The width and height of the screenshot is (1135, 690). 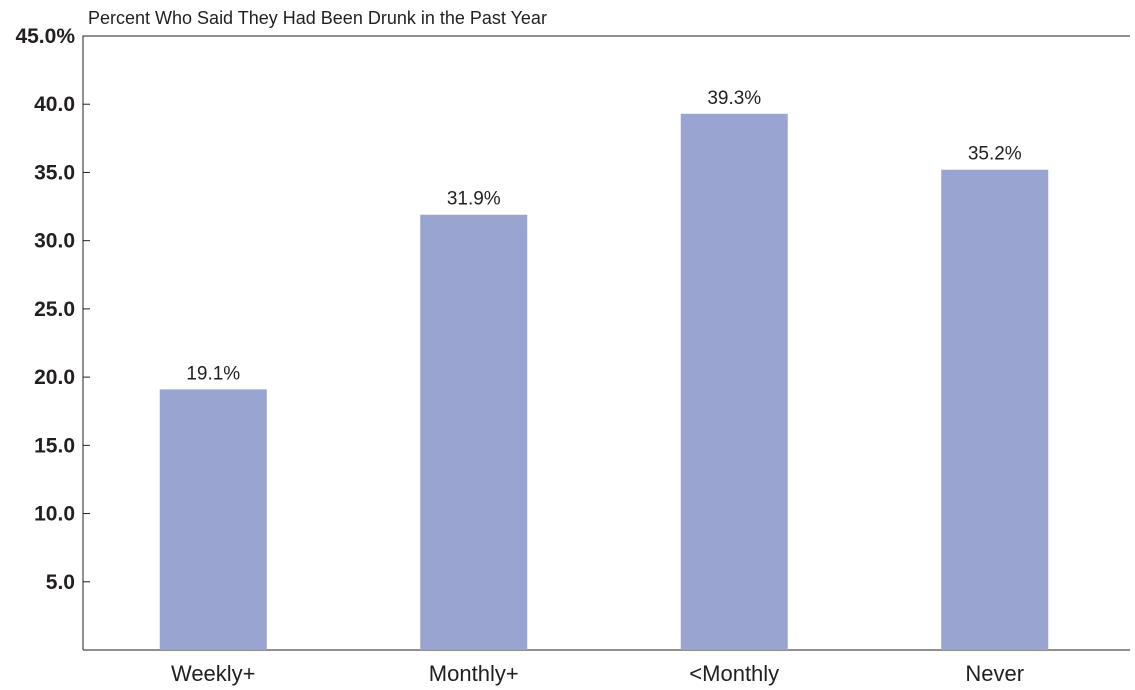 I want to click on y-tick-label: 40.0, so click(x=54, y=104).